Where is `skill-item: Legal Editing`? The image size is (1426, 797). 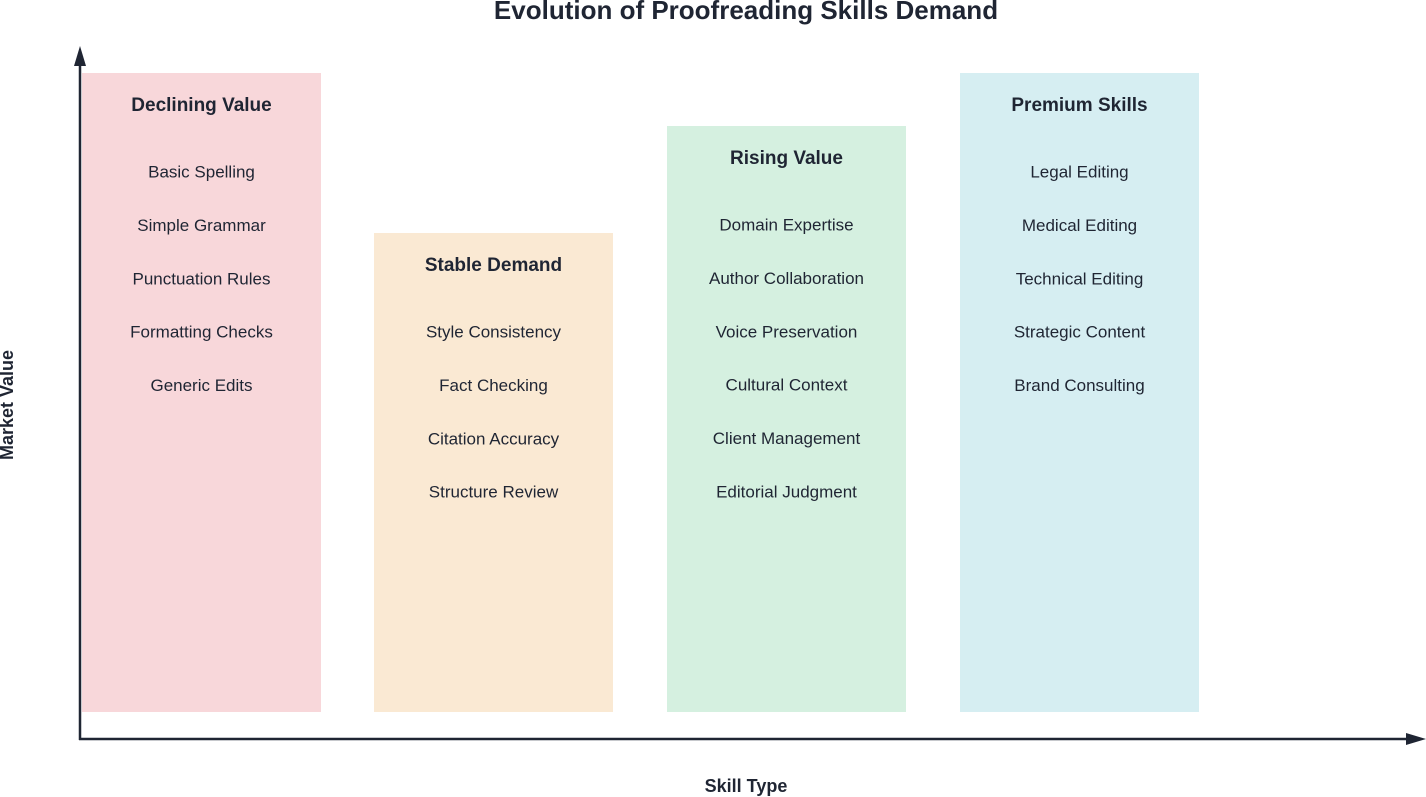 skill-item: Legal Editing is located at coordinates (1079, 171).